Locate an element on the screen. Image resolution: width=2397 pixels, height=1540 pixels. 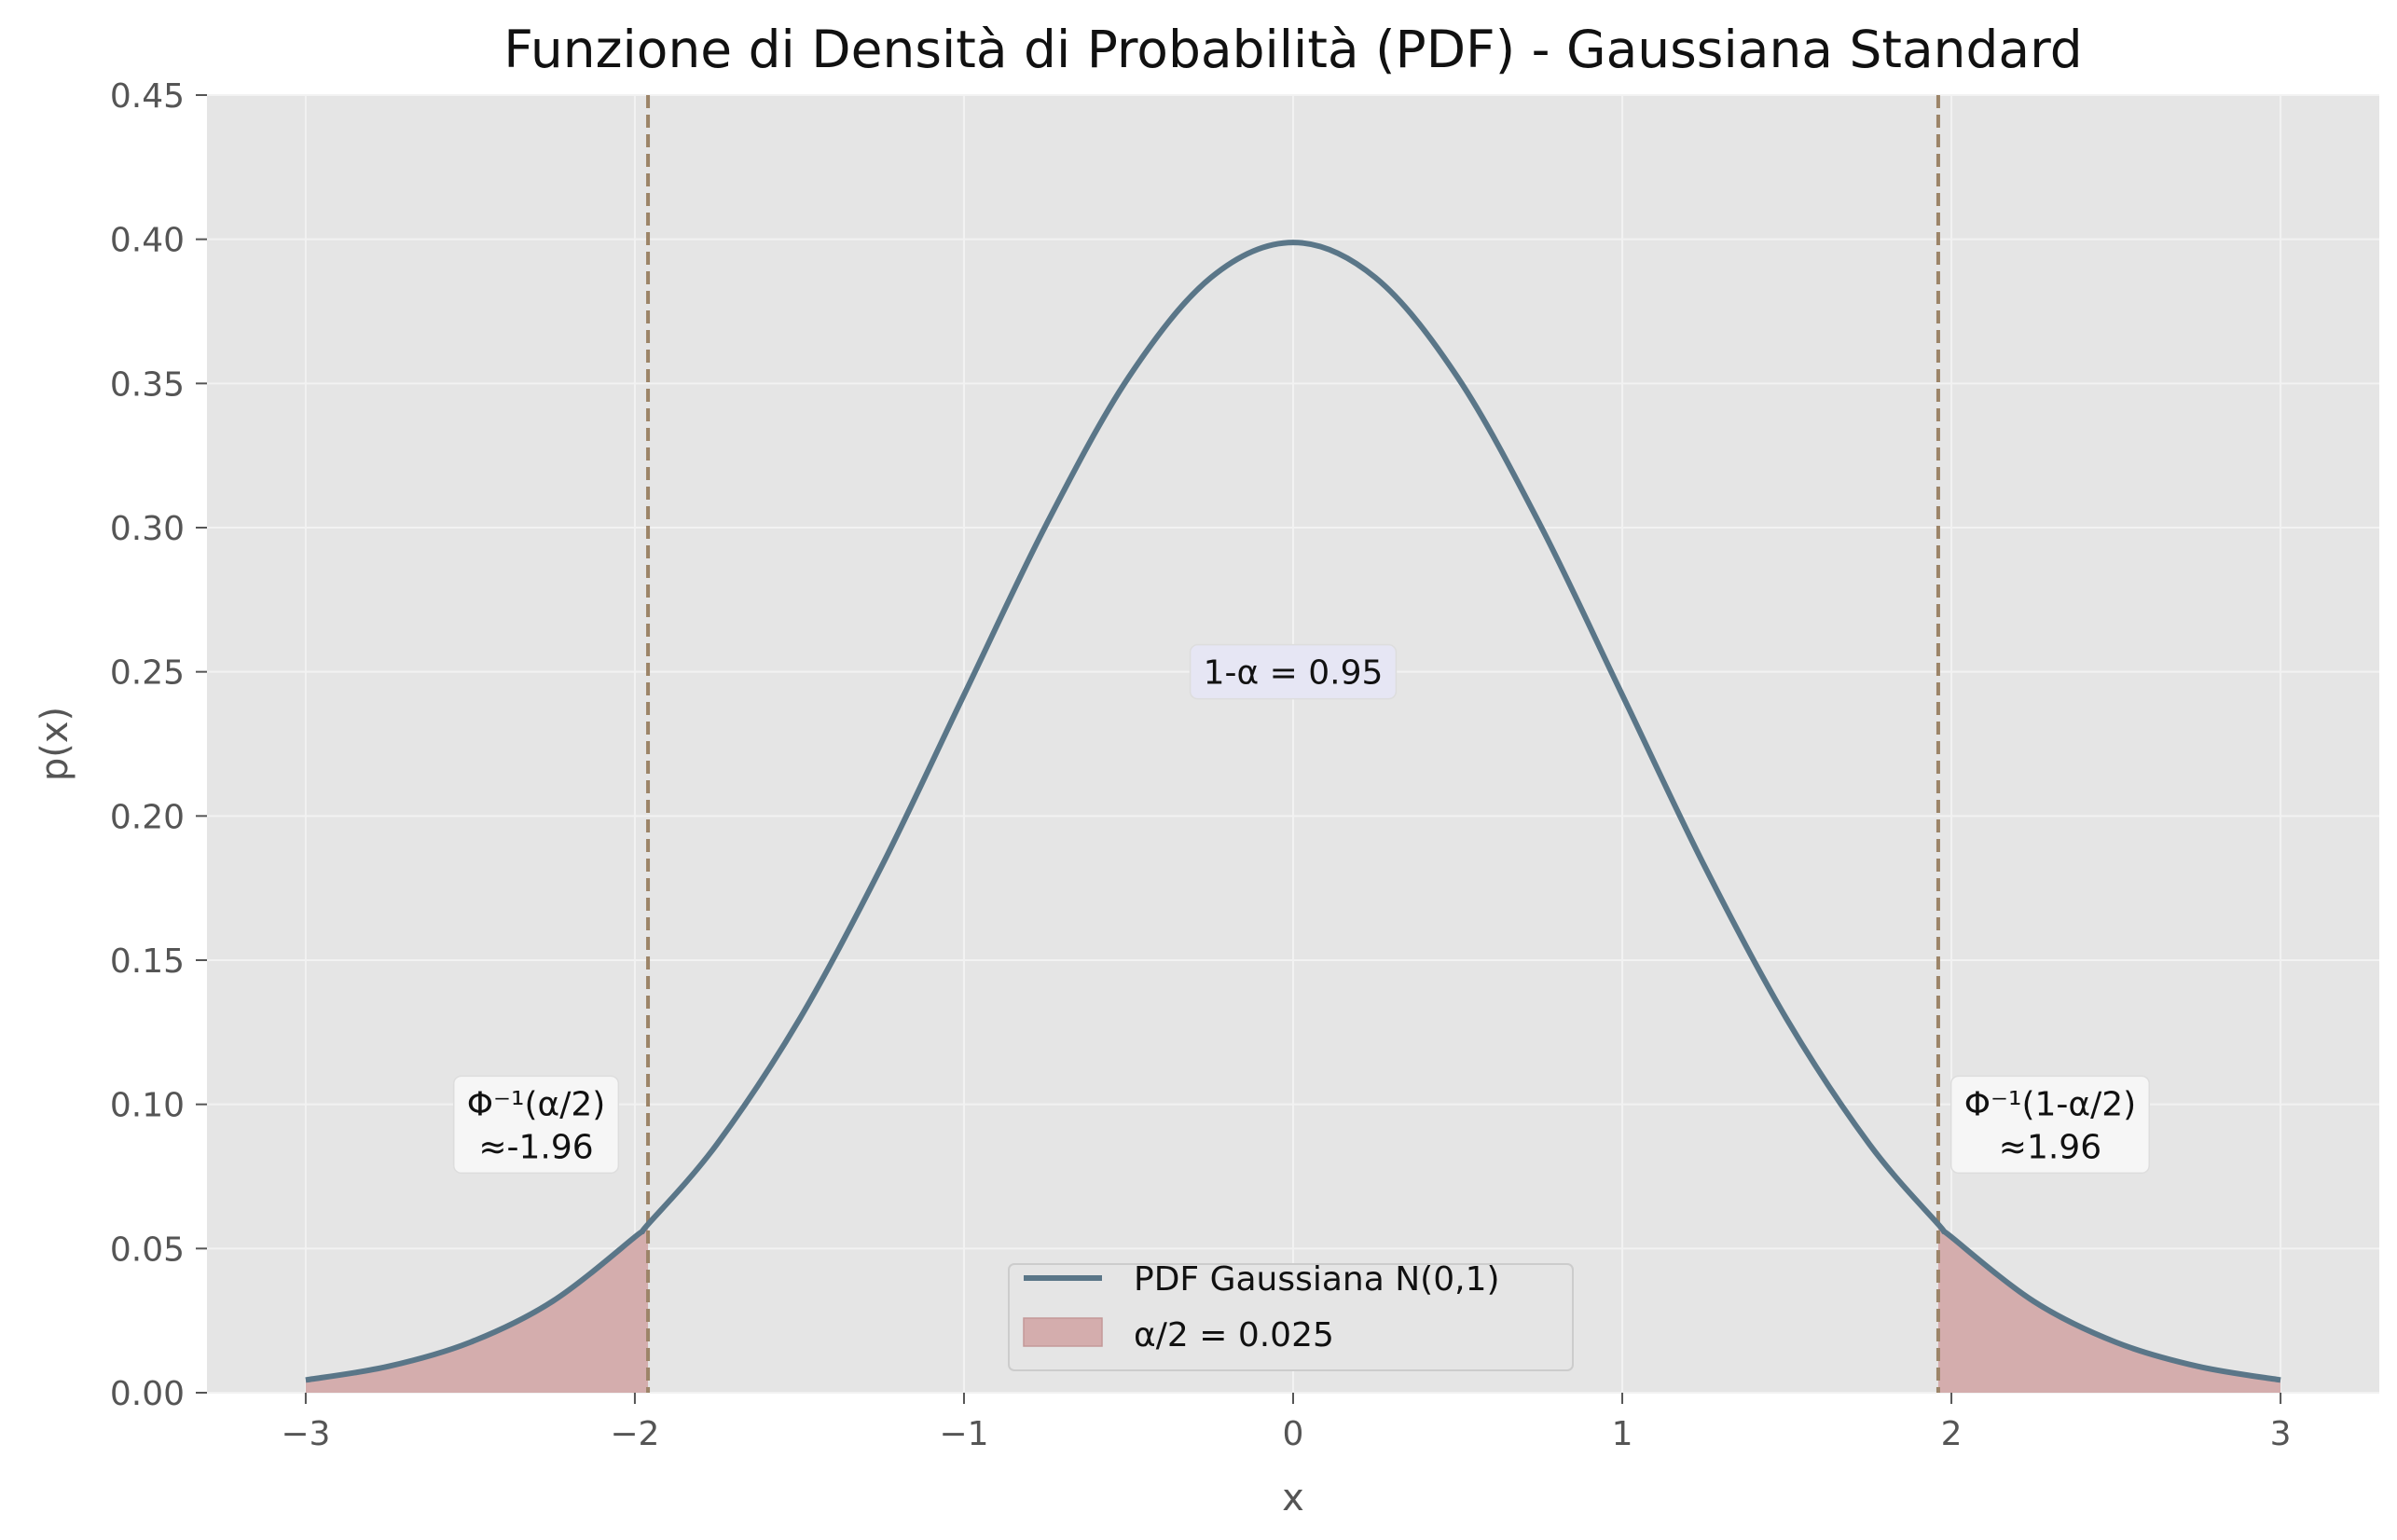
annotation-box-left is located at coordinates (536, 1125).